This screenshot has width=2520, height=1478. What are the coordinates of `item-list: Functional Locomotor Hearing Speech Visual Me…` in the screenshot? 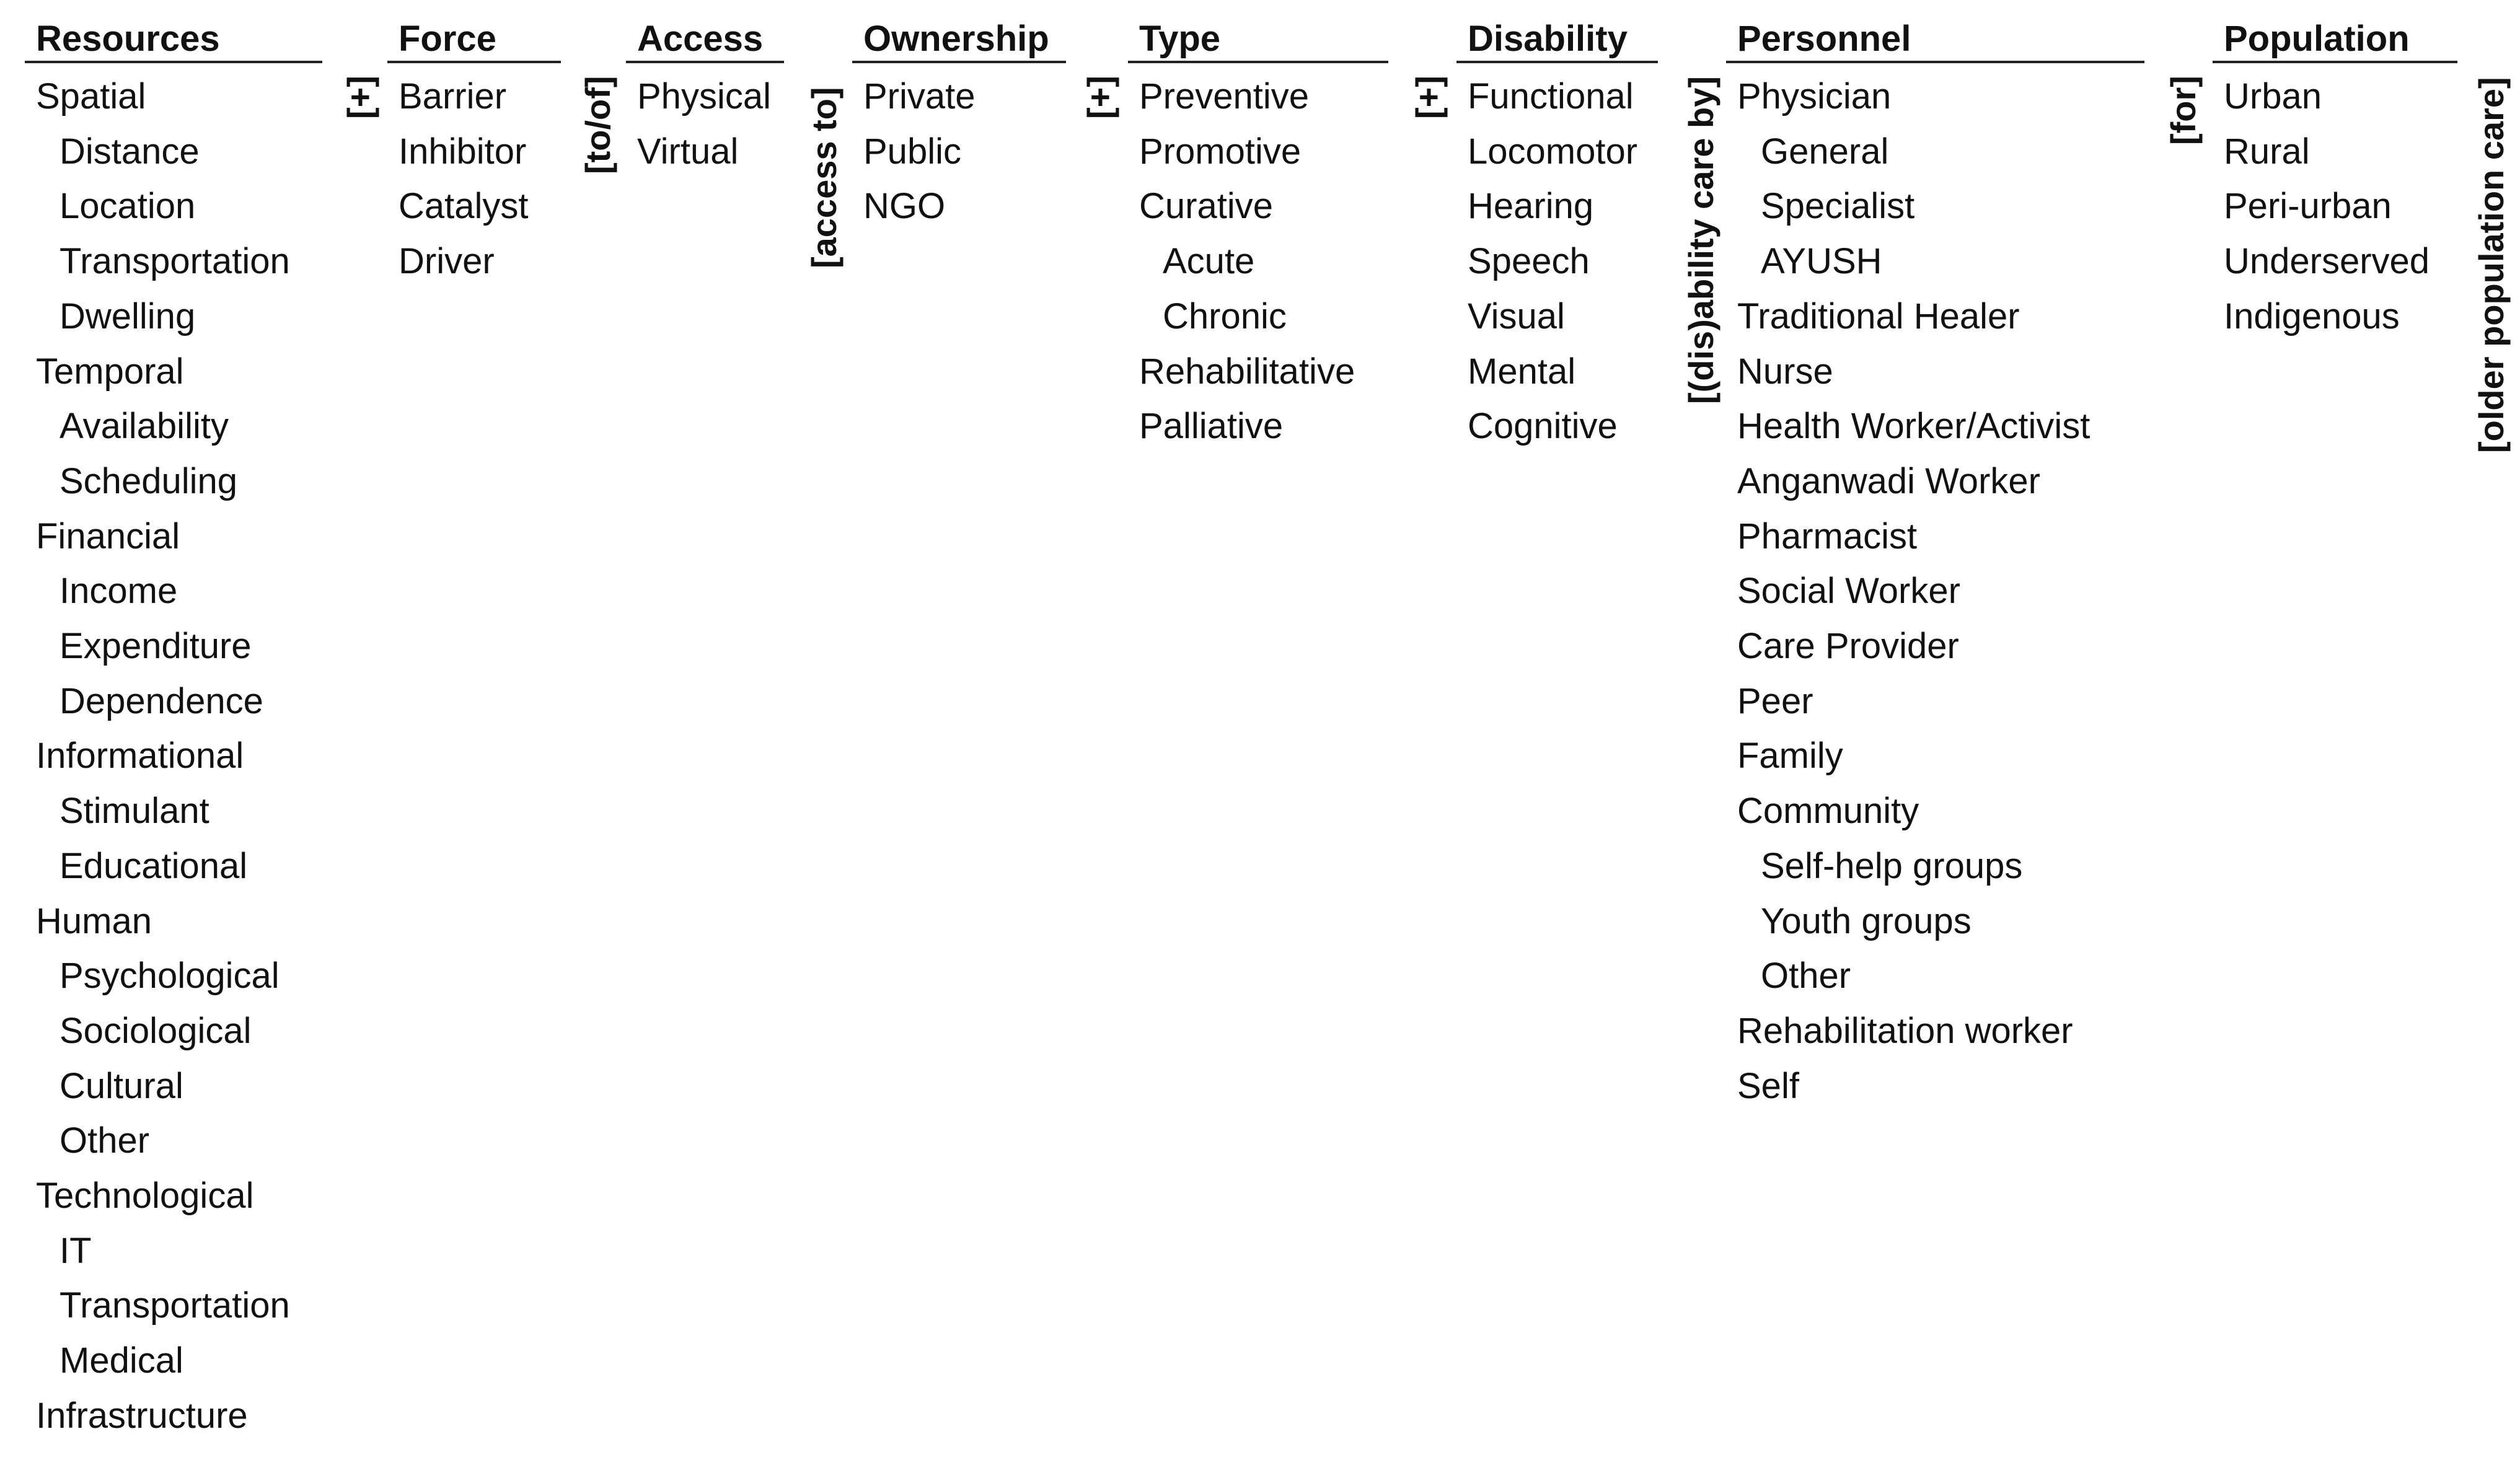 It's located at (1557, 261).